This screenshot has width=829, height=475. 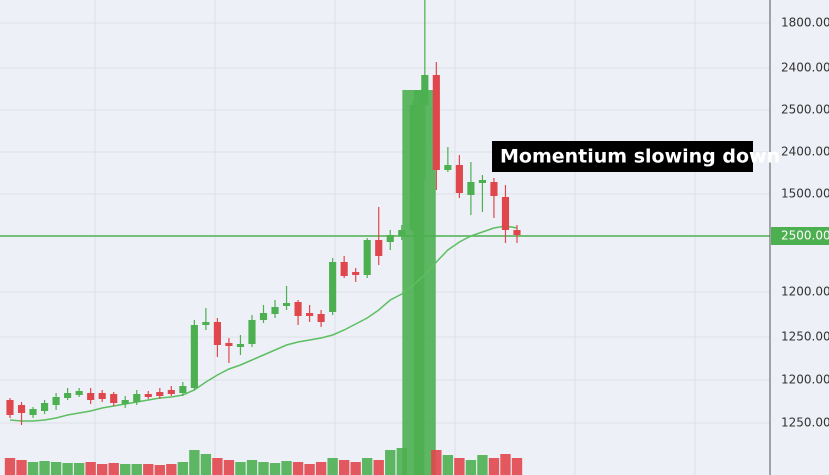 I want to click on level-label-box, so click(x=800, y=236).